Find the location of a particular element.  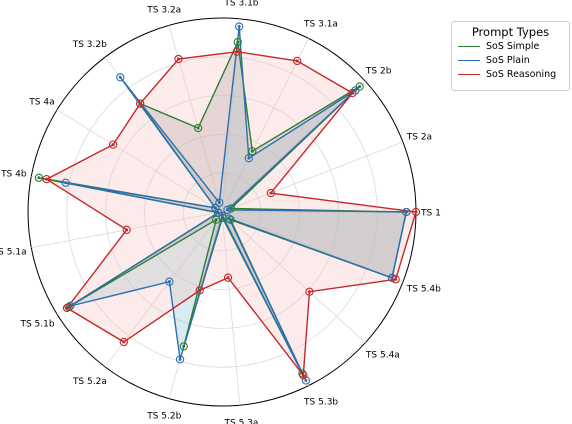

point-sos-reasoning-ts-3-2b is located at coordinates (140, 103).